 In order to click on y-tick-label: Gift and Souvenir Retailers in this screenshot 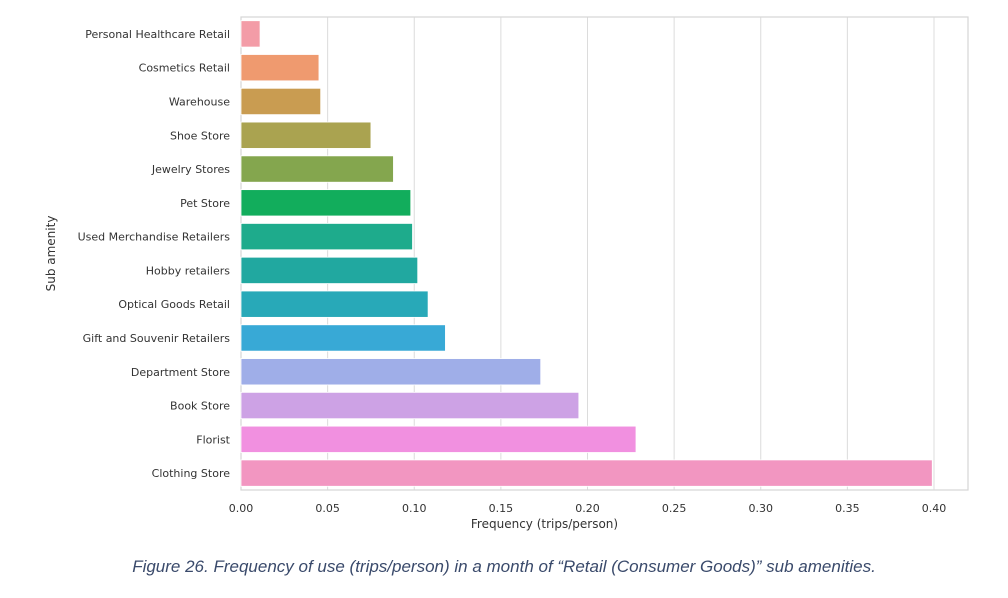, I will do `click(157, 338)`.